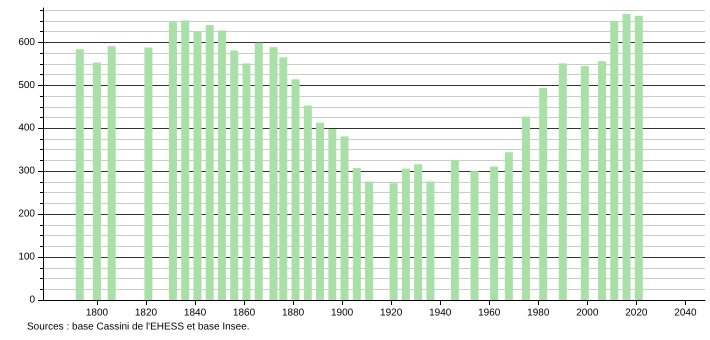  What do you see at coordinates (342, 313) in the screenshot?
I see `x-tick-label: 1900` at bounding box center [342, 313].